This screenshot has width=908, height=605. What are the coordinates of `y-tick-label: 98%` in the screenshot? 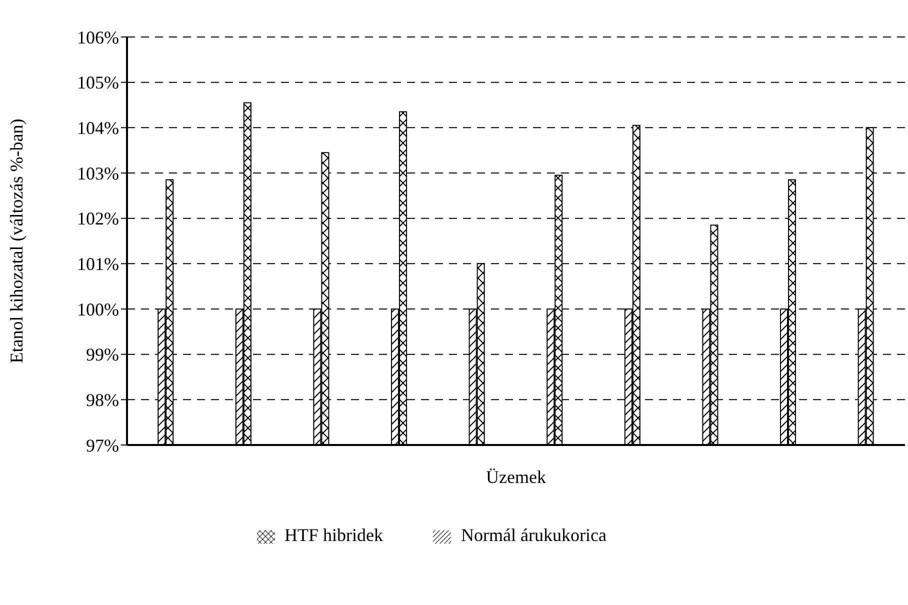 It's located at (102, 400).